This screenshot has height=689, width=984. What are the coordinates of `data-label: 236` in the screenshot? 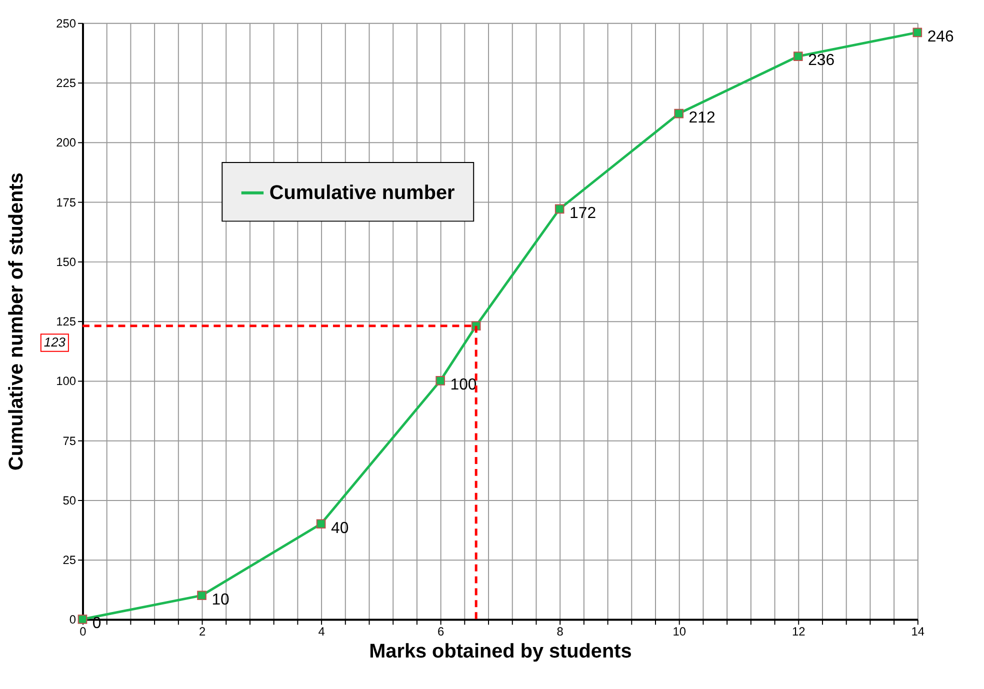 It's located at (821, 61).